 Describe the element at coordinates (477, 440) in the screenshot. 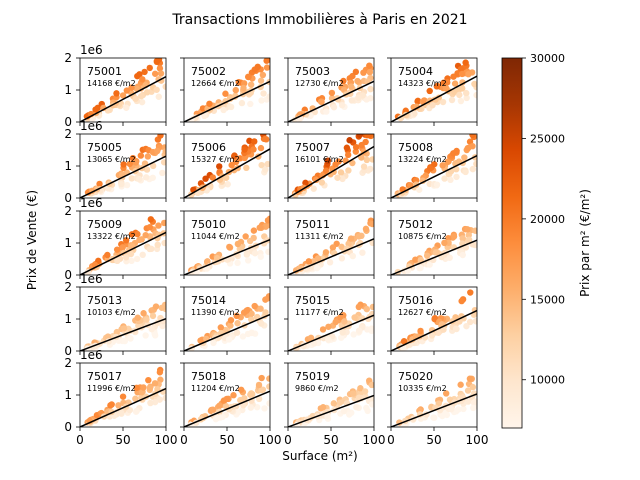

I see `x-tick-label: 100` at that location.